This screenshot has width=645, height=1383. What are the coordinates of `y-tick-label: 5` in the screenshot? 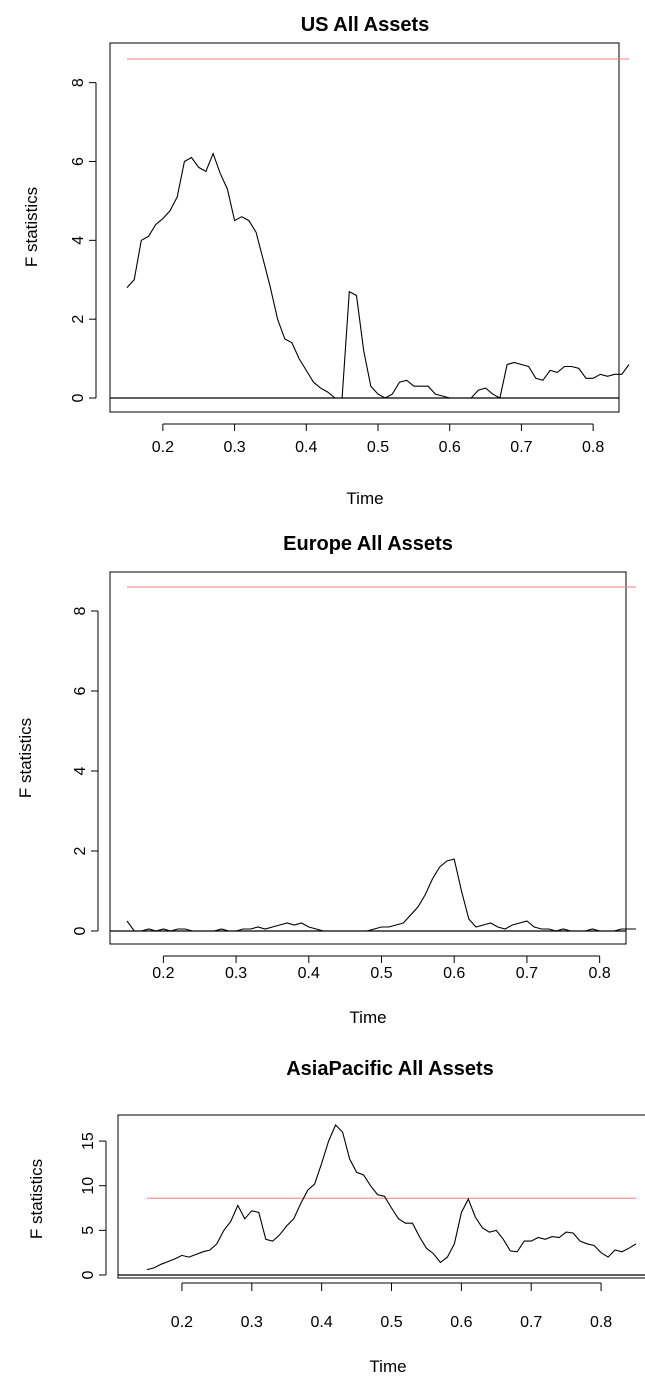 It's located at (88, 1230).